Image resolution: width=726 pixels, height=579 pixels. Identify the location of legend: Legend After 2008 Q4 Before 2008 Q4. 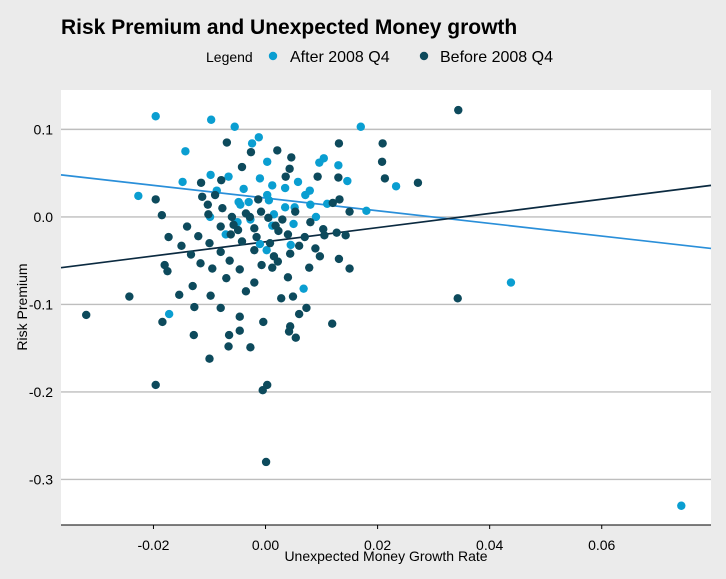
(379, 57).